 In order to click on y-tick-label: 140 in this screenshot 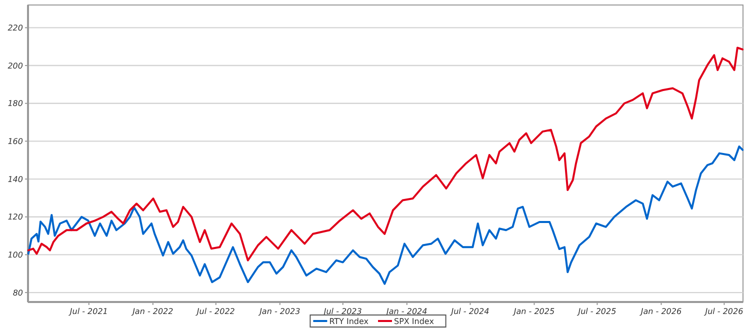, I will do `click(15, 179)`.